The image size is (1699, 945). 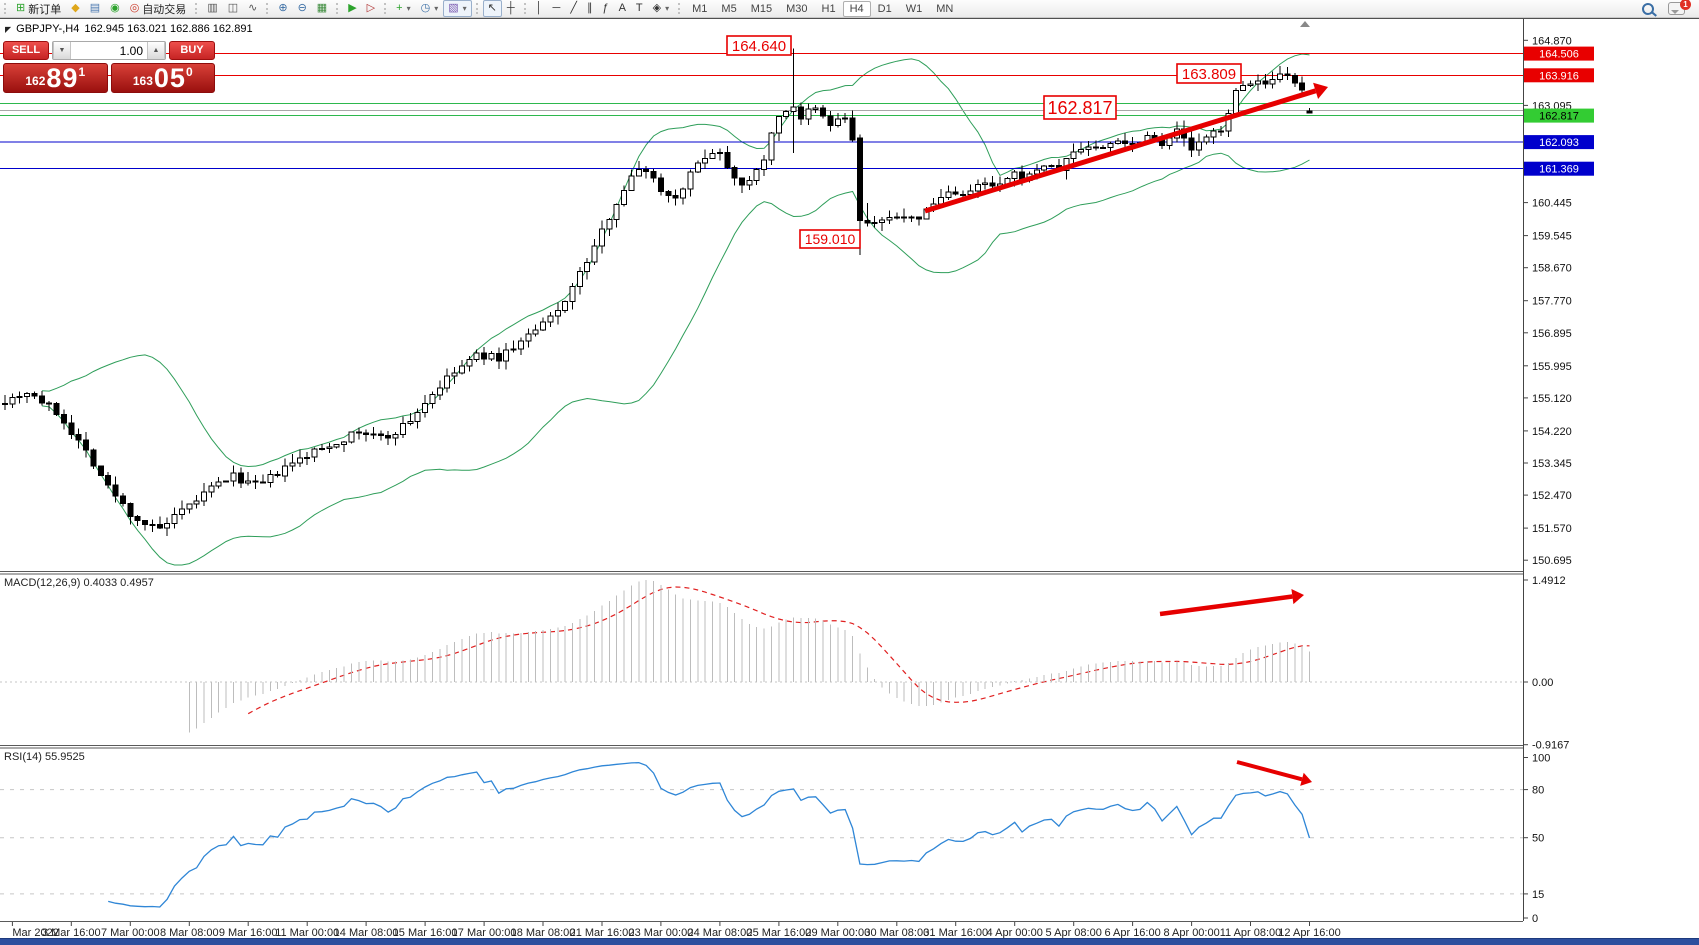 I want to click on search-icon, so click(x=1648, y=8).